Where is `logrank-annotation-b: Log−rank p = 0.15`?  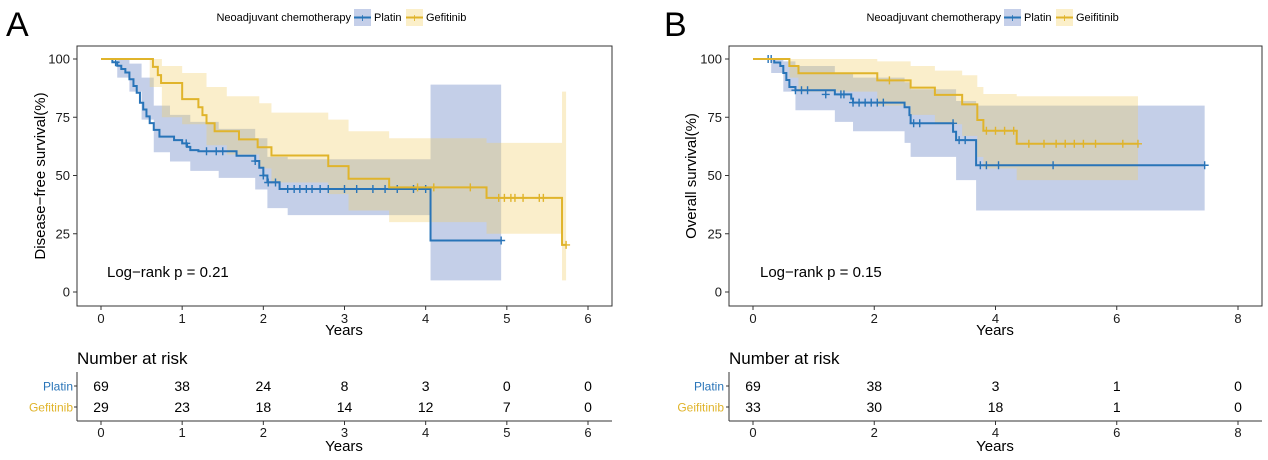
logrank-annotation-b: Log−rank p = 0.15 is located at coordinates (821, 272).